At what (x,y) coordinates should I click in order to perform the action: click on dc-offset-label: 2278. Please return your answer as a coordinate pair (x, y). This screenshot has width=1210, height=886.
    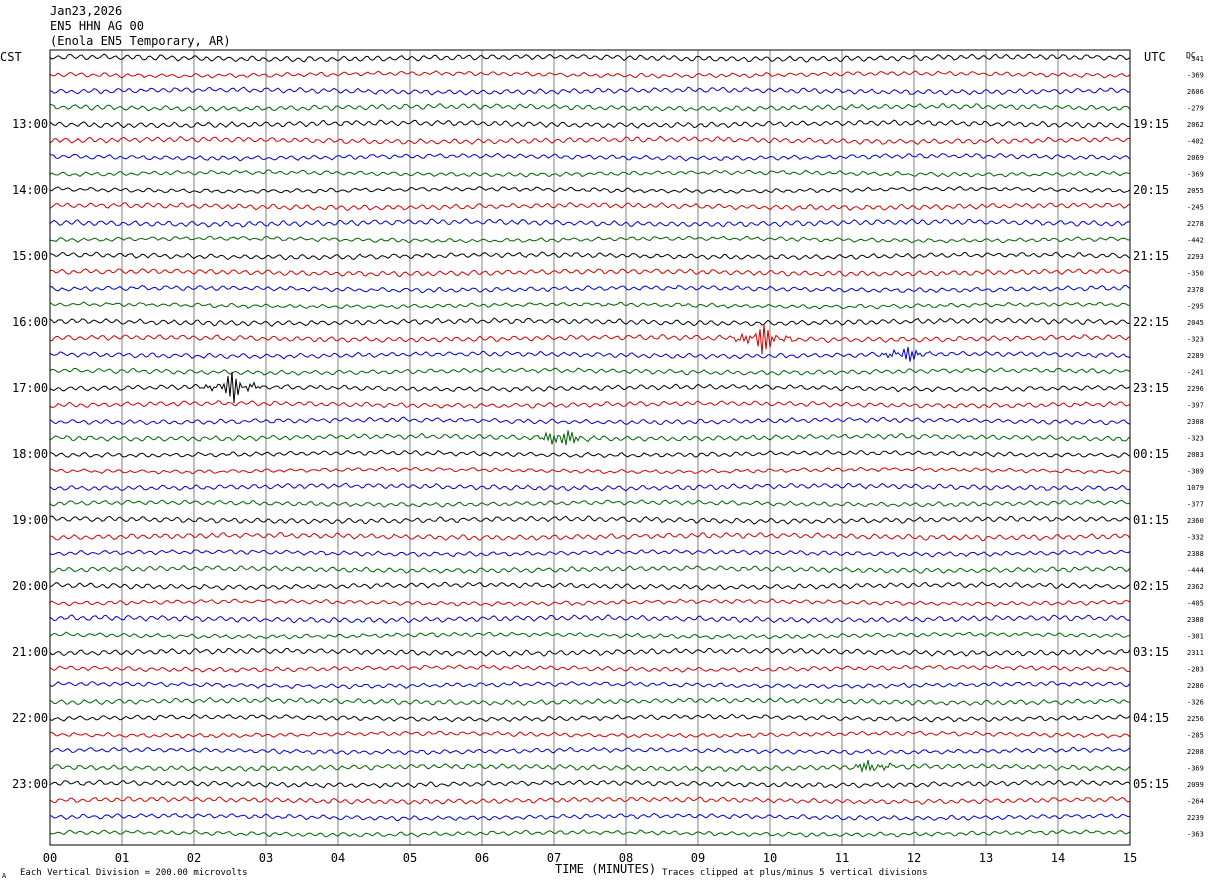
    Looking at the image, I should click on (1195, 224).